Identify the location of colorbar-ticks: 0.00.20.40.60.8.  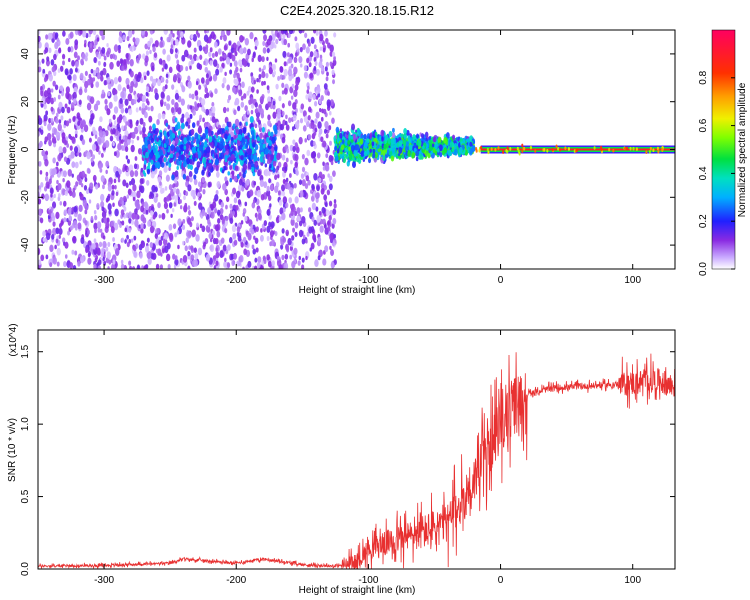
(716, 173).